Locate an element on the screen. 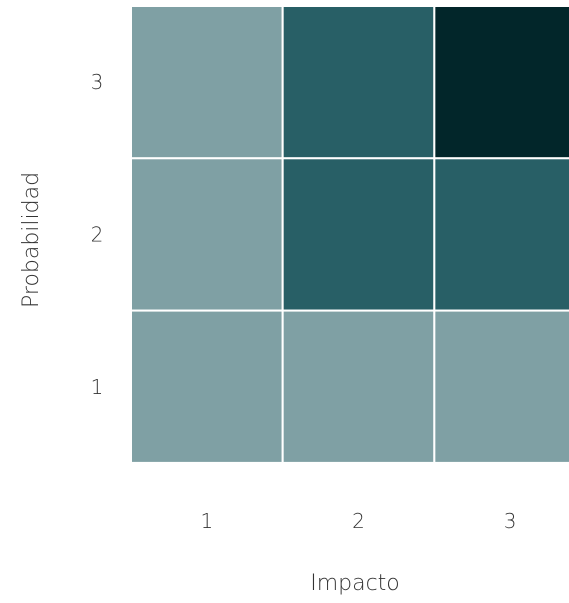 The image size is (569, 603). y-tick-label-3: 3 is located at coordinates (97, 82).